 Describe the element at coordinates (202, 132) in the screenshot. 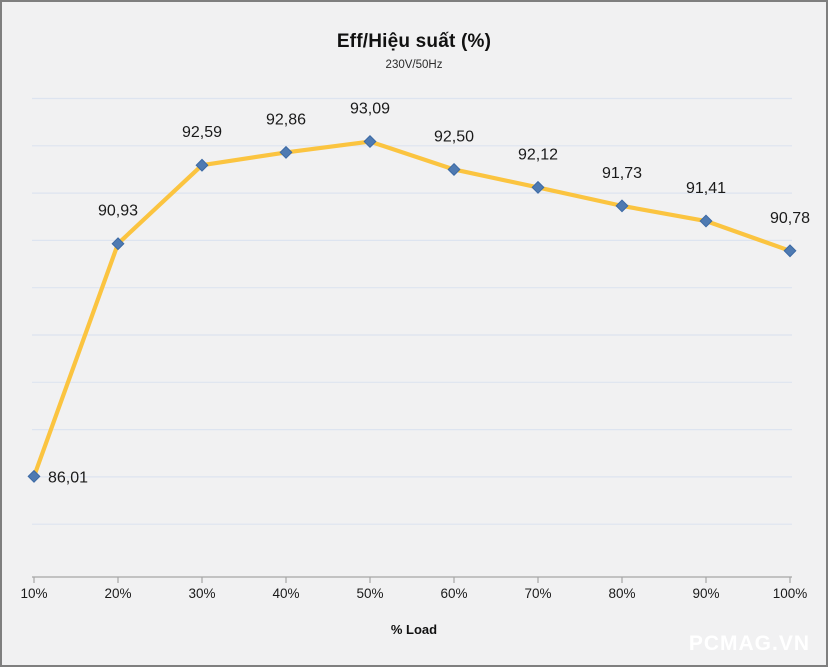

I see `data-point-label: 92,59` at that location.